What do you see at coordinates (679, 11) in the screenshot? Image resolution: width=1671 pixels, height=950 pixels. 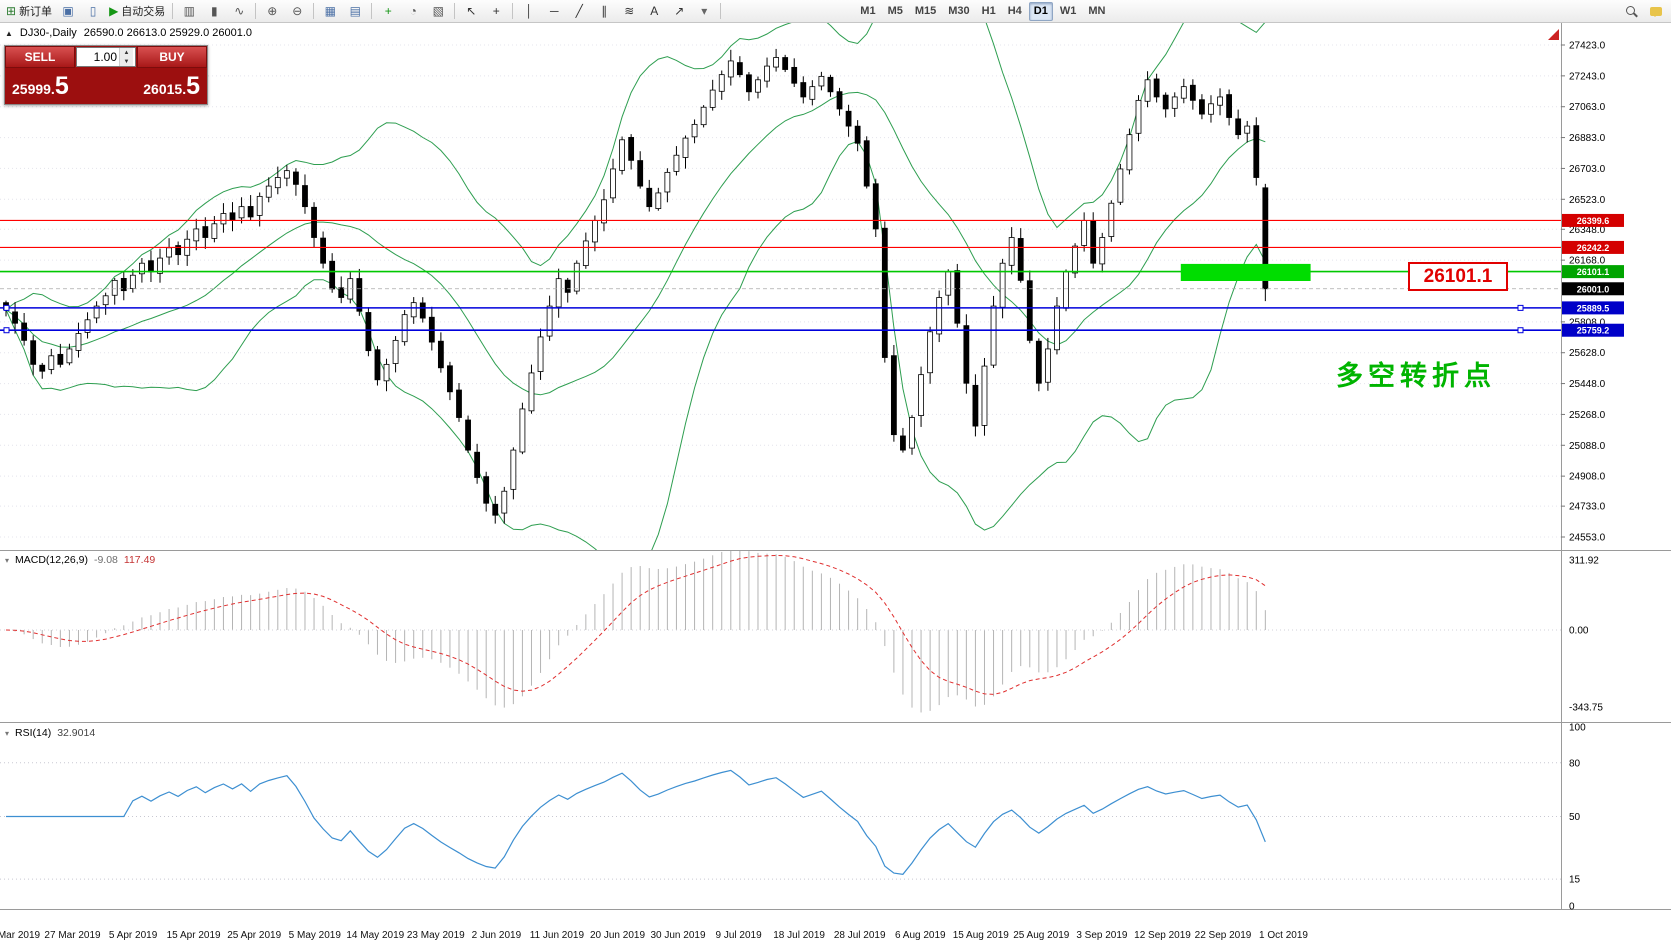 I see `shapes-icon: ↗` at bounding box center [679, 11].